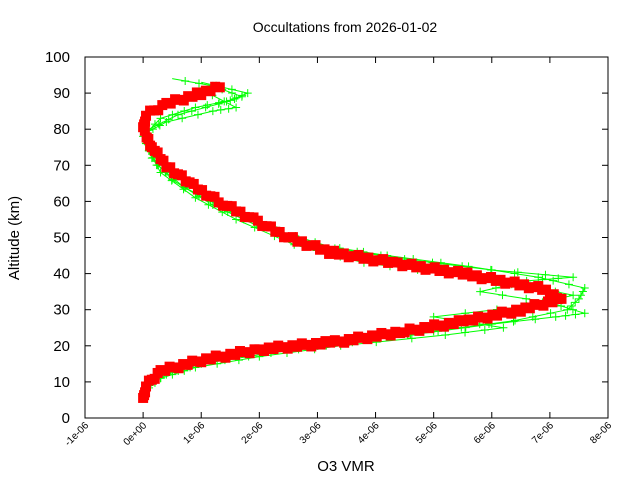 The width and height of the screenshot is (640, 485). What do you see at coordinates (311, 433) in the screenshot?
I see `x-tick-label: 3e-06` at bounding box center [311, 433].